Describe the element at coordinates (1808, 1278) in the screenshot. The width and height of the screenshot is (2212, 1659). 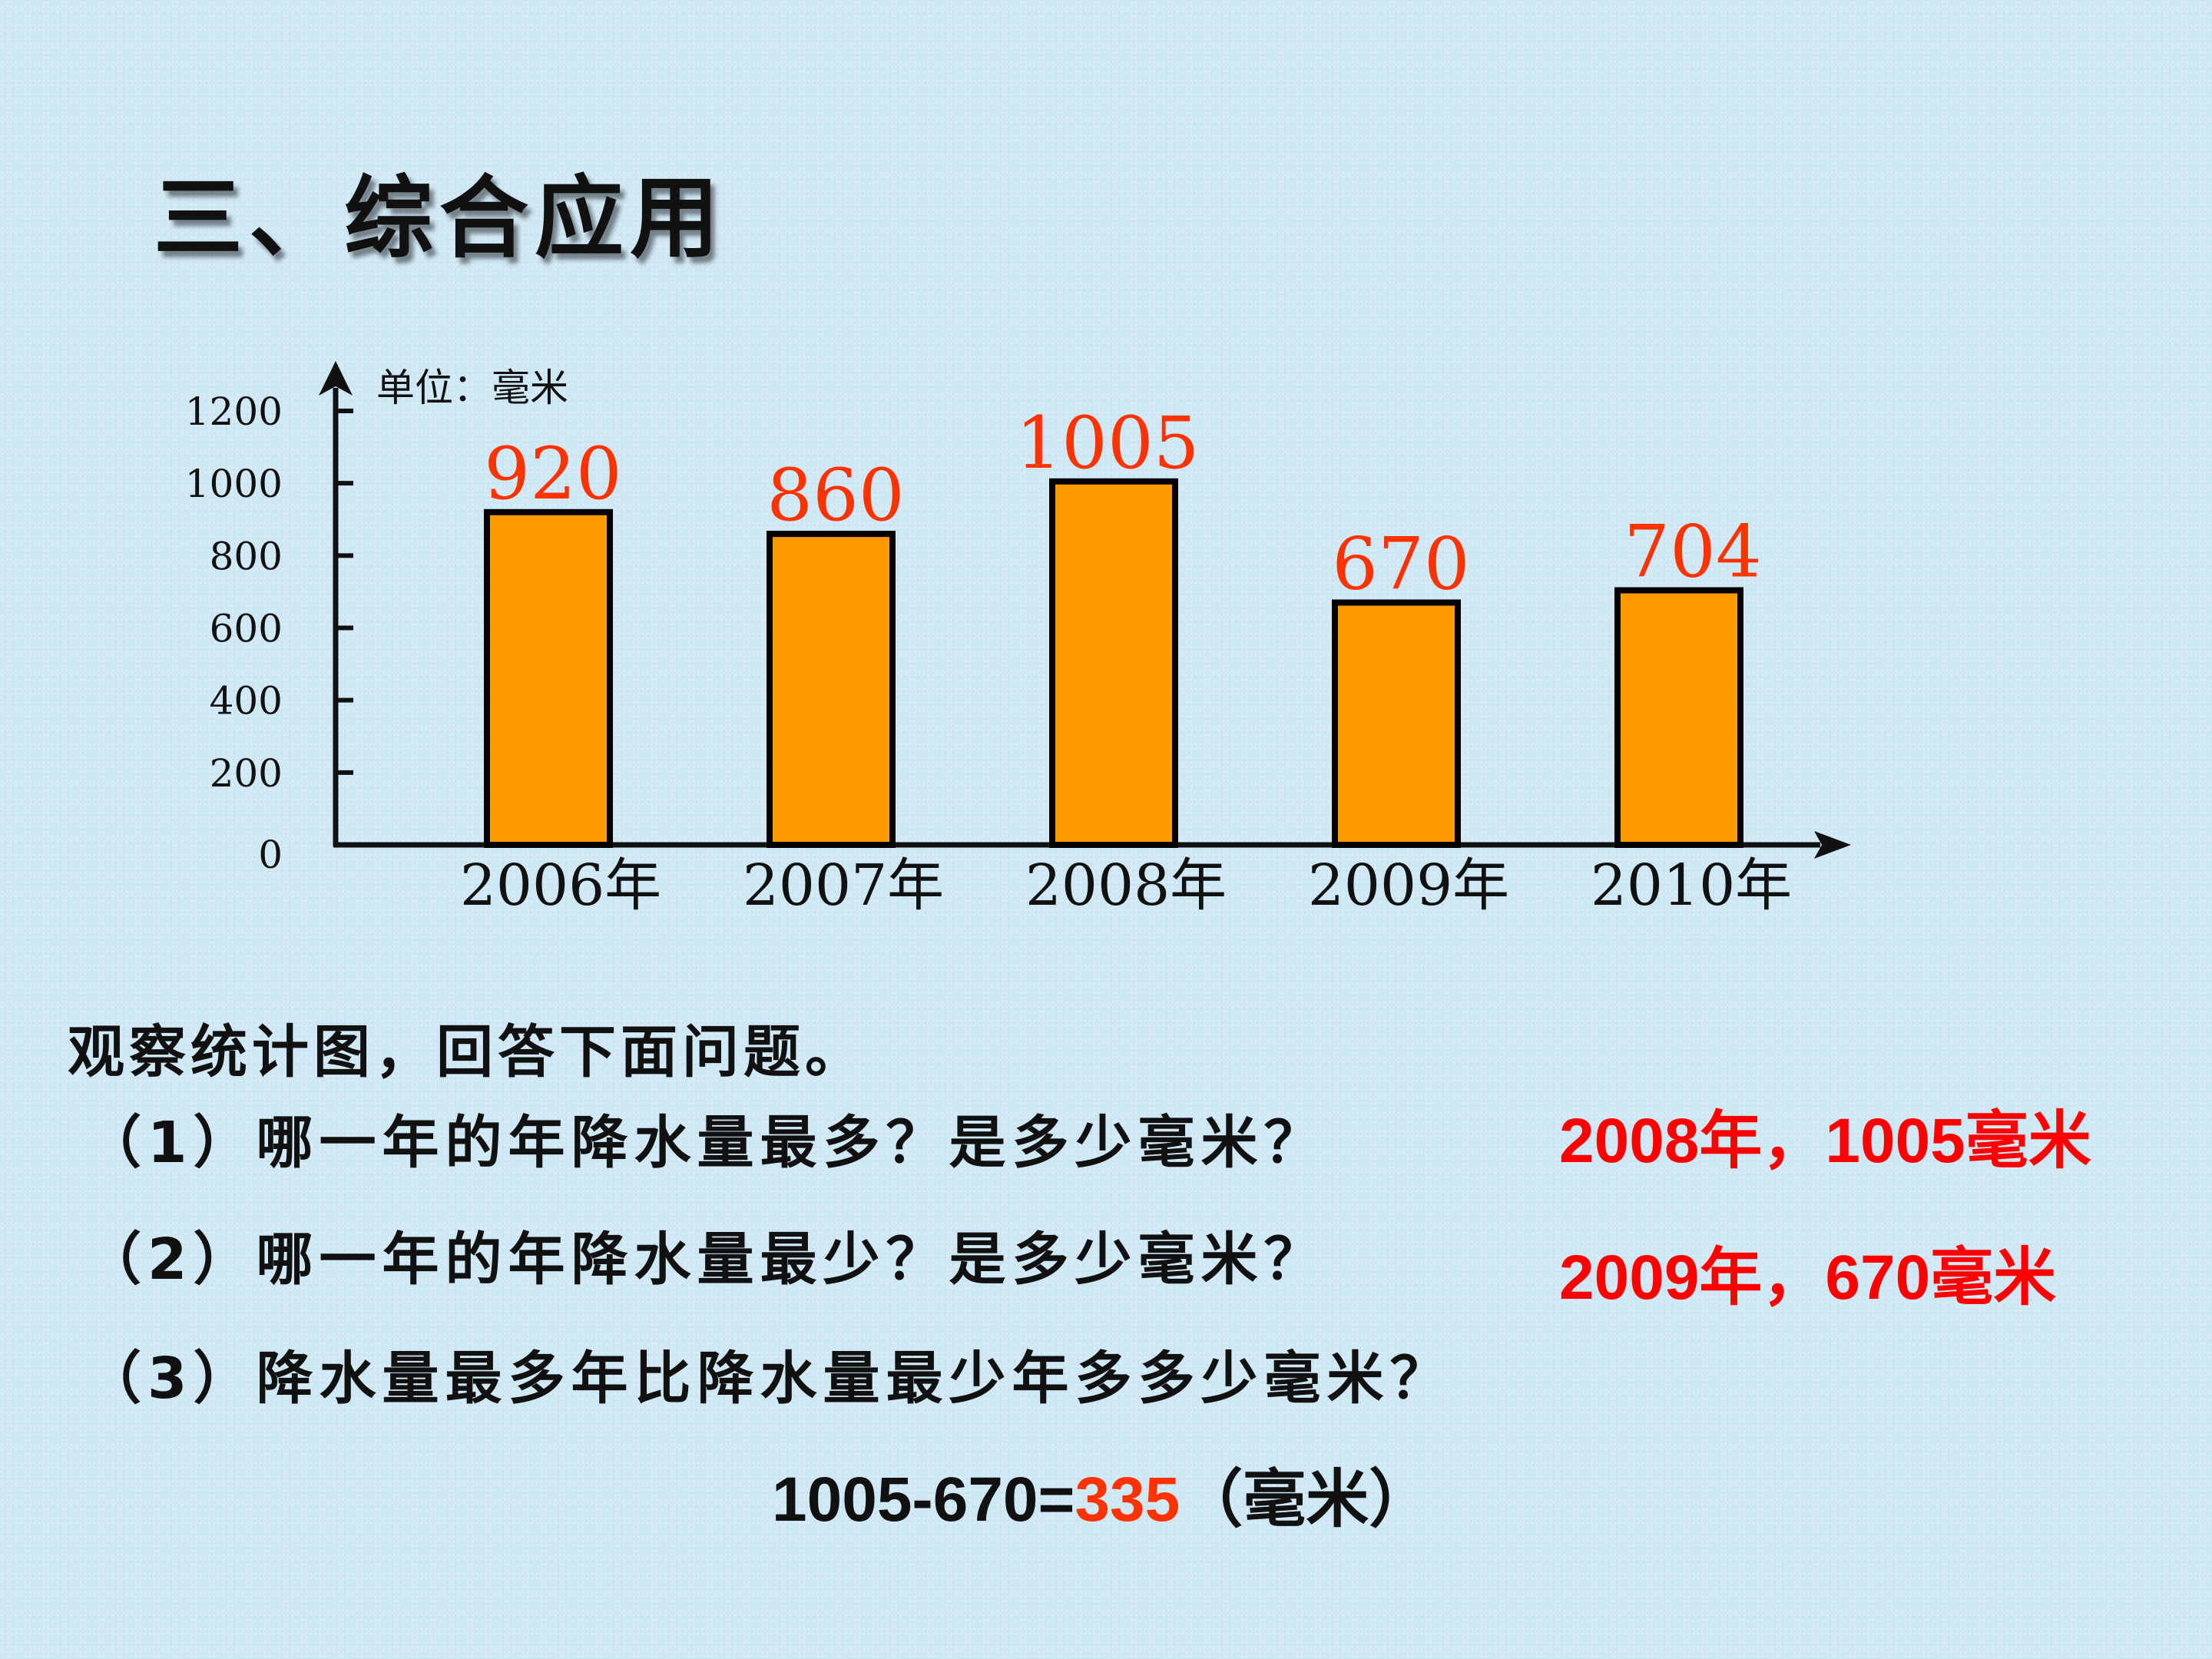
I see `answer-2: 2009年，670毫米` at that location.